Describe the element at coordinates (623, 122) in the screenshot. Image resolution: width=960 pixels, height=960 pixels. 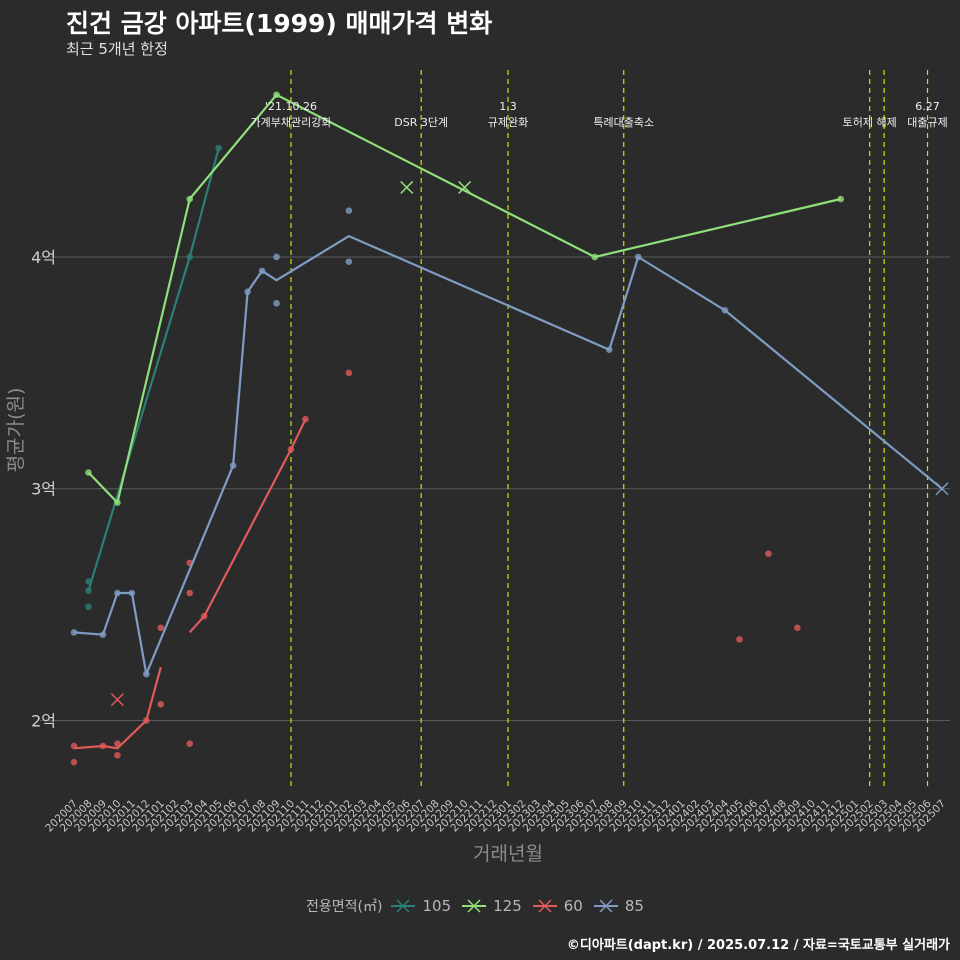
I see `event-label: 특례대출축소` at that location.